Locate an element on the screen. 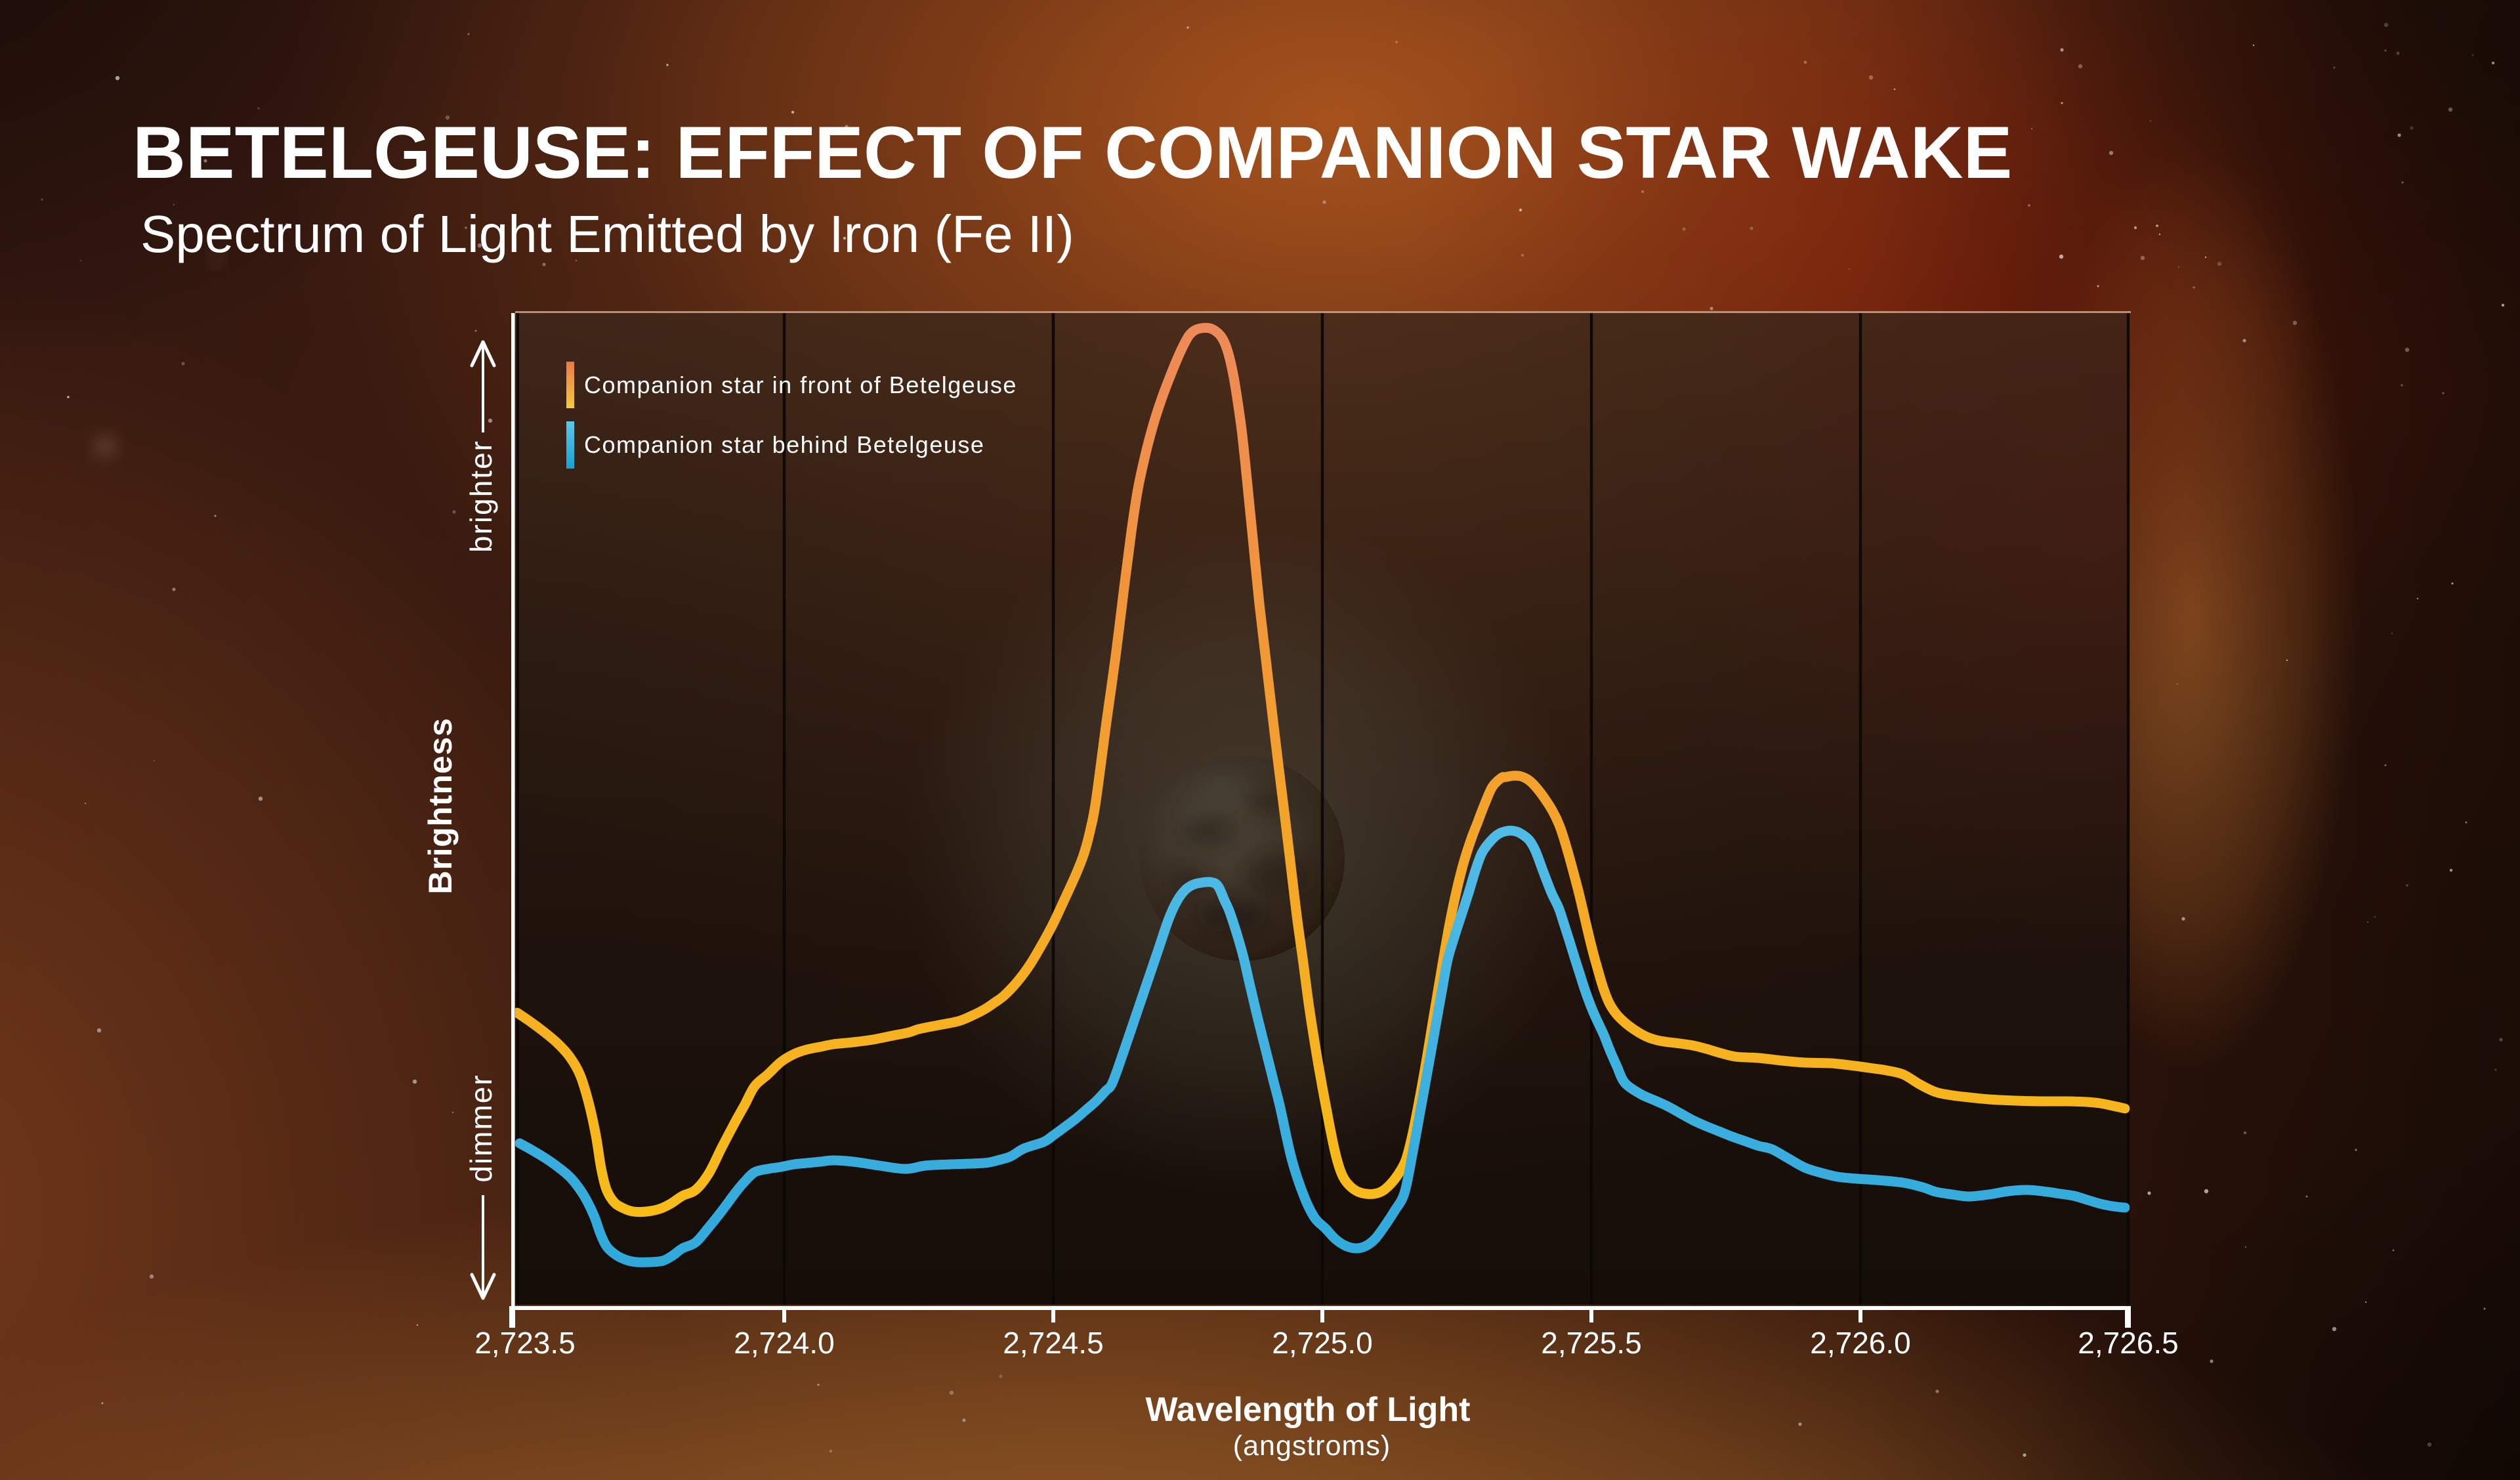 The height and width of the screenshot is (1480, 2520). svg-text:Companion star in front of Bet: Companion star in front of Betelgeuse is located at coordinates (800, 385).